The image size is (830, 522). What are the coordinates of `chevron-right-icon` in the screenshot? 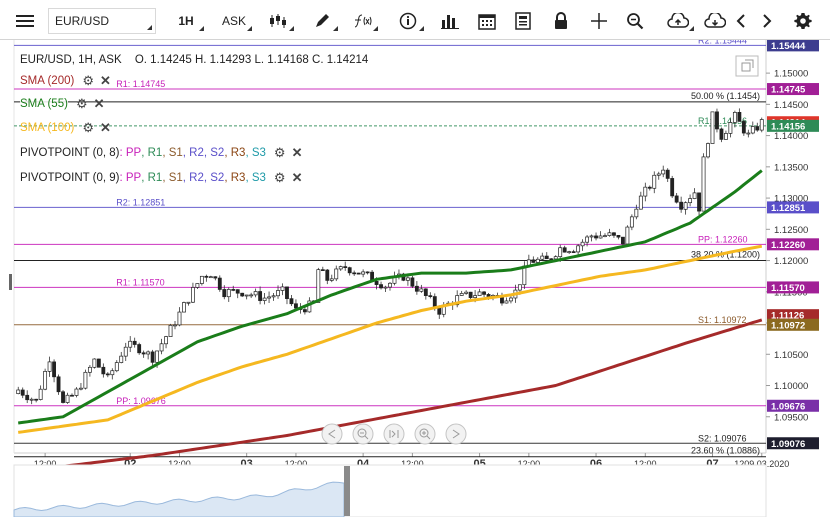 It's located at (767, 21).